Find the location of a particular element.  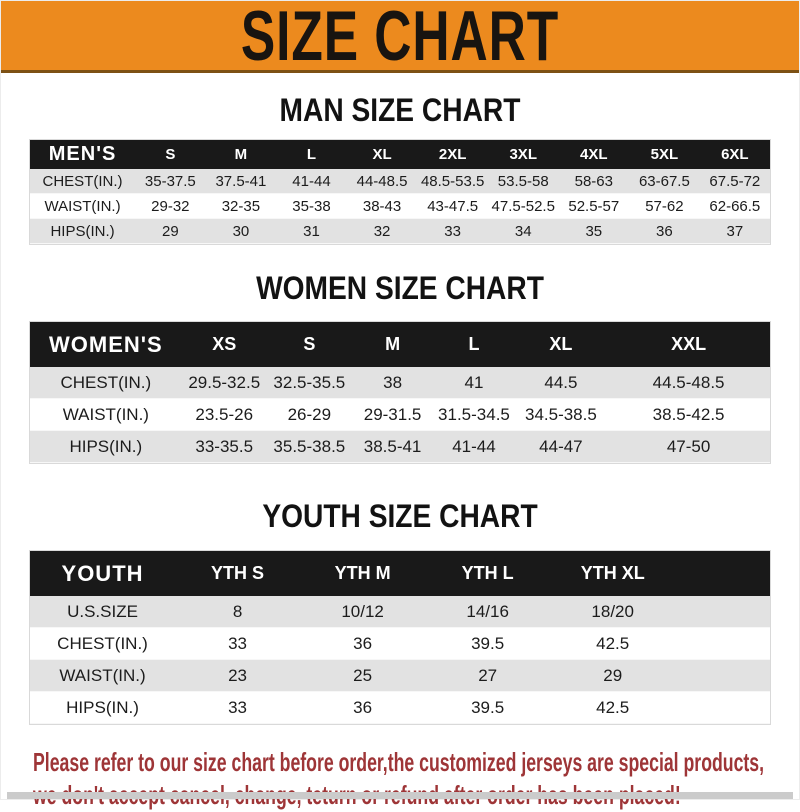

size-value-cell: 38-43 is located at coordinates (382, 206).